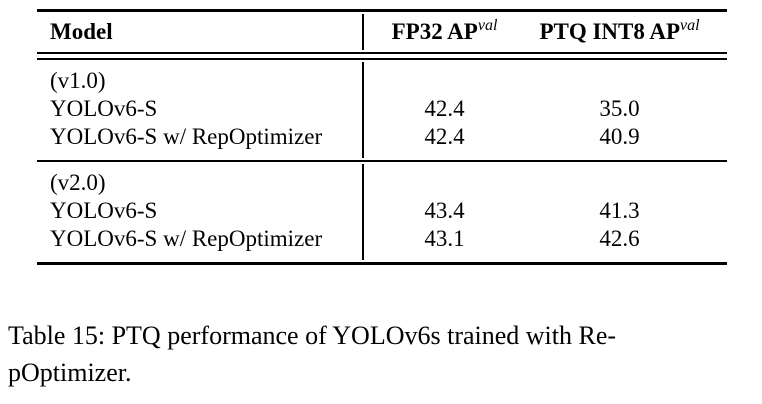  What do you see at coordinates (619, 238) in the screenshot?
I see `int8-value: 42.6` at bounding box center [619, 238].